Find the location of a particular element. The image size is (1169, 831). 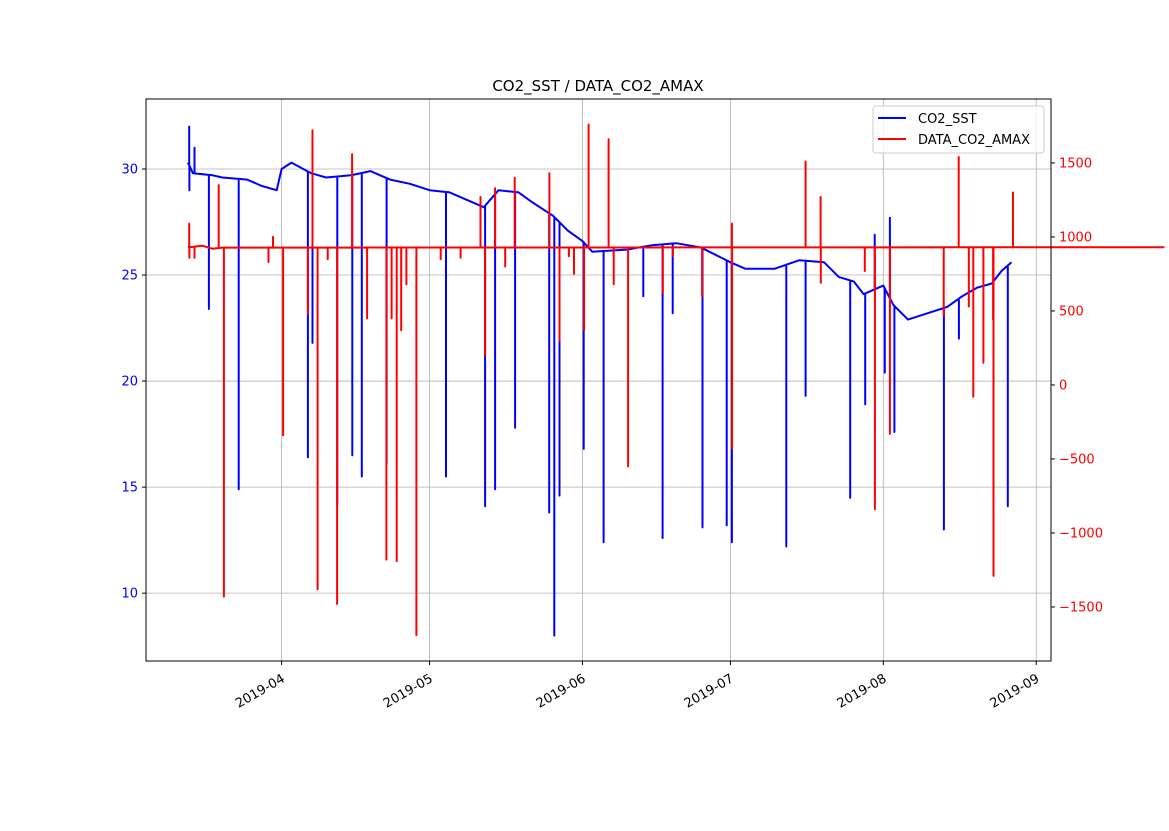

x-tick-label: 2019-09 is located at coordinates (1015, 691).